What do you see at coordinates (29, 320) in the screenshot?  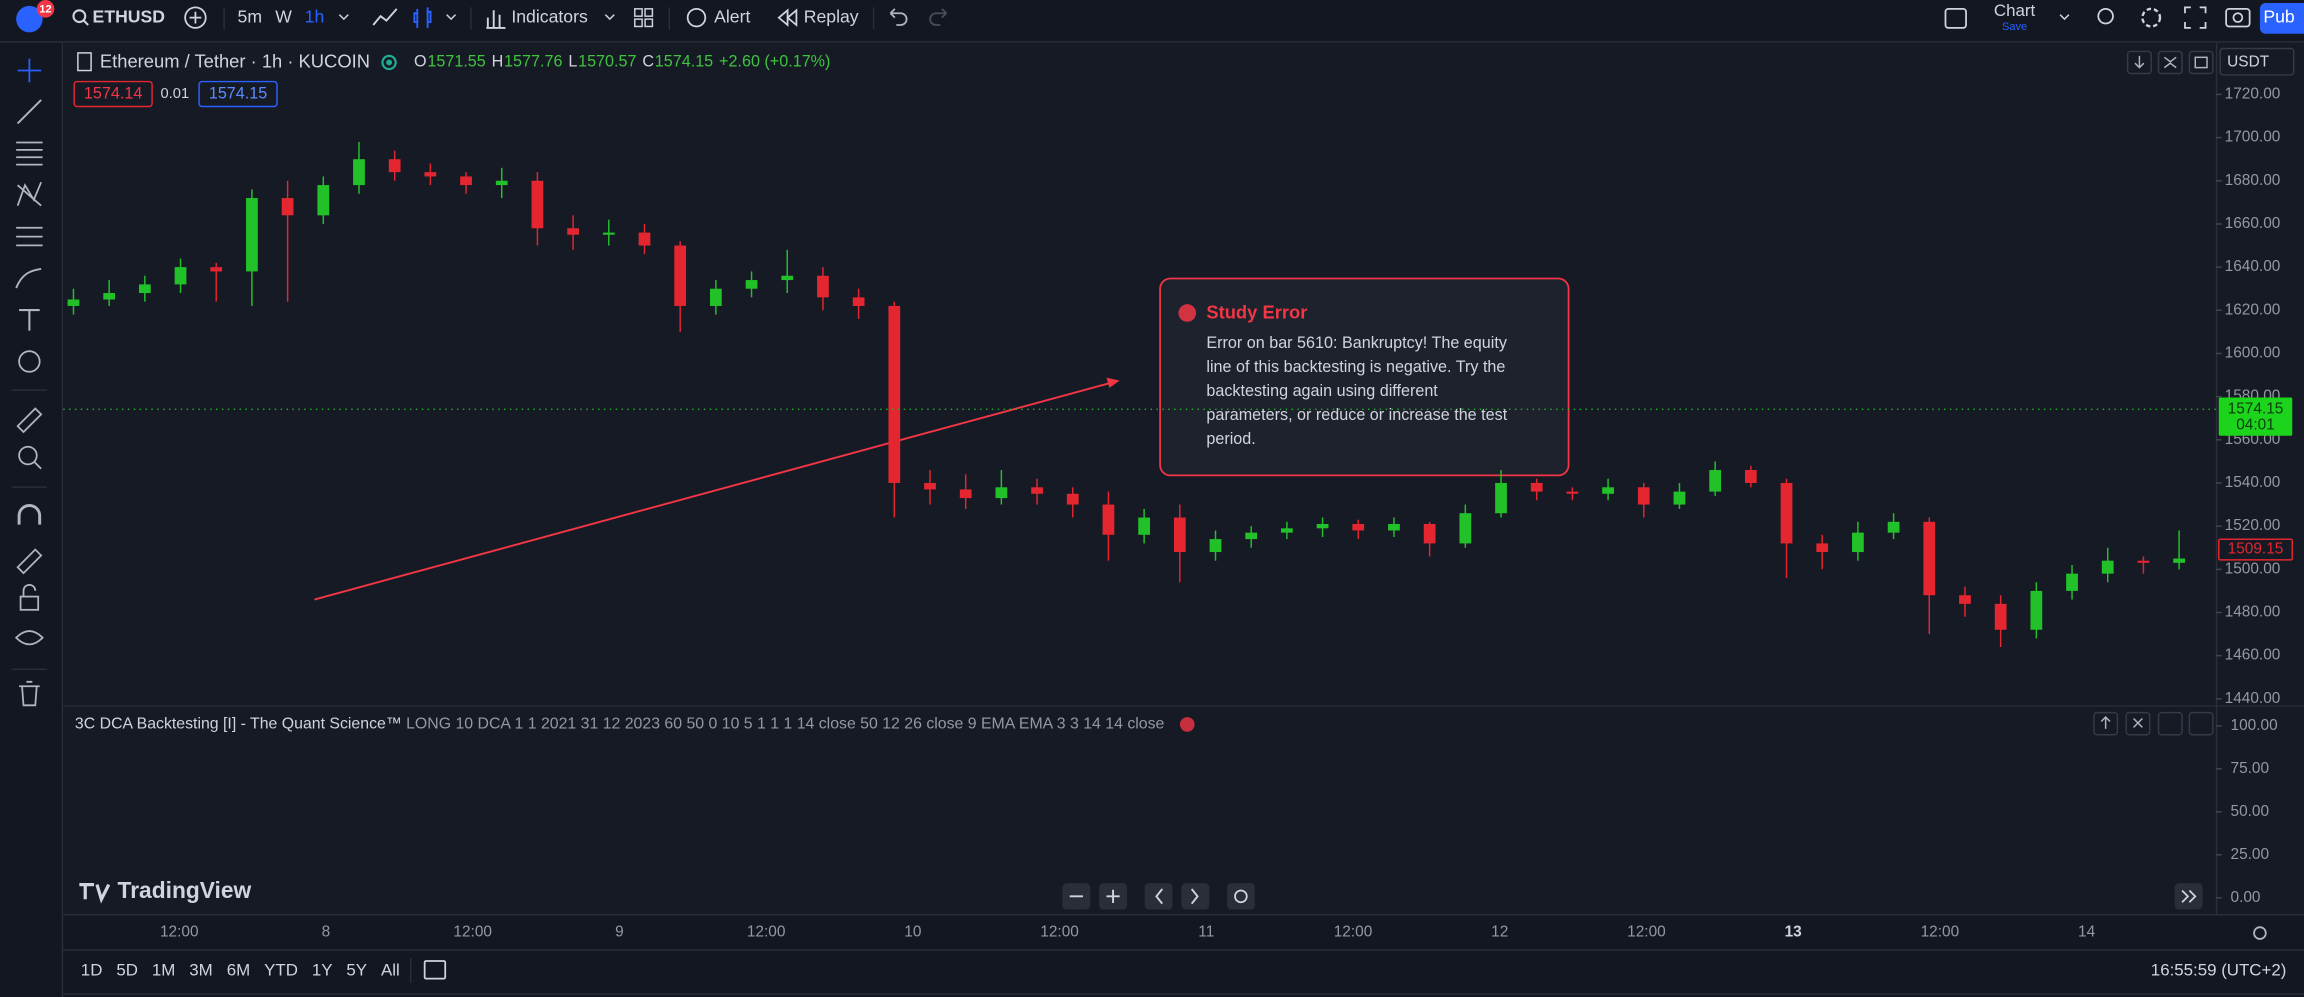 I see `tool-text` at bounding box center [29, 320].